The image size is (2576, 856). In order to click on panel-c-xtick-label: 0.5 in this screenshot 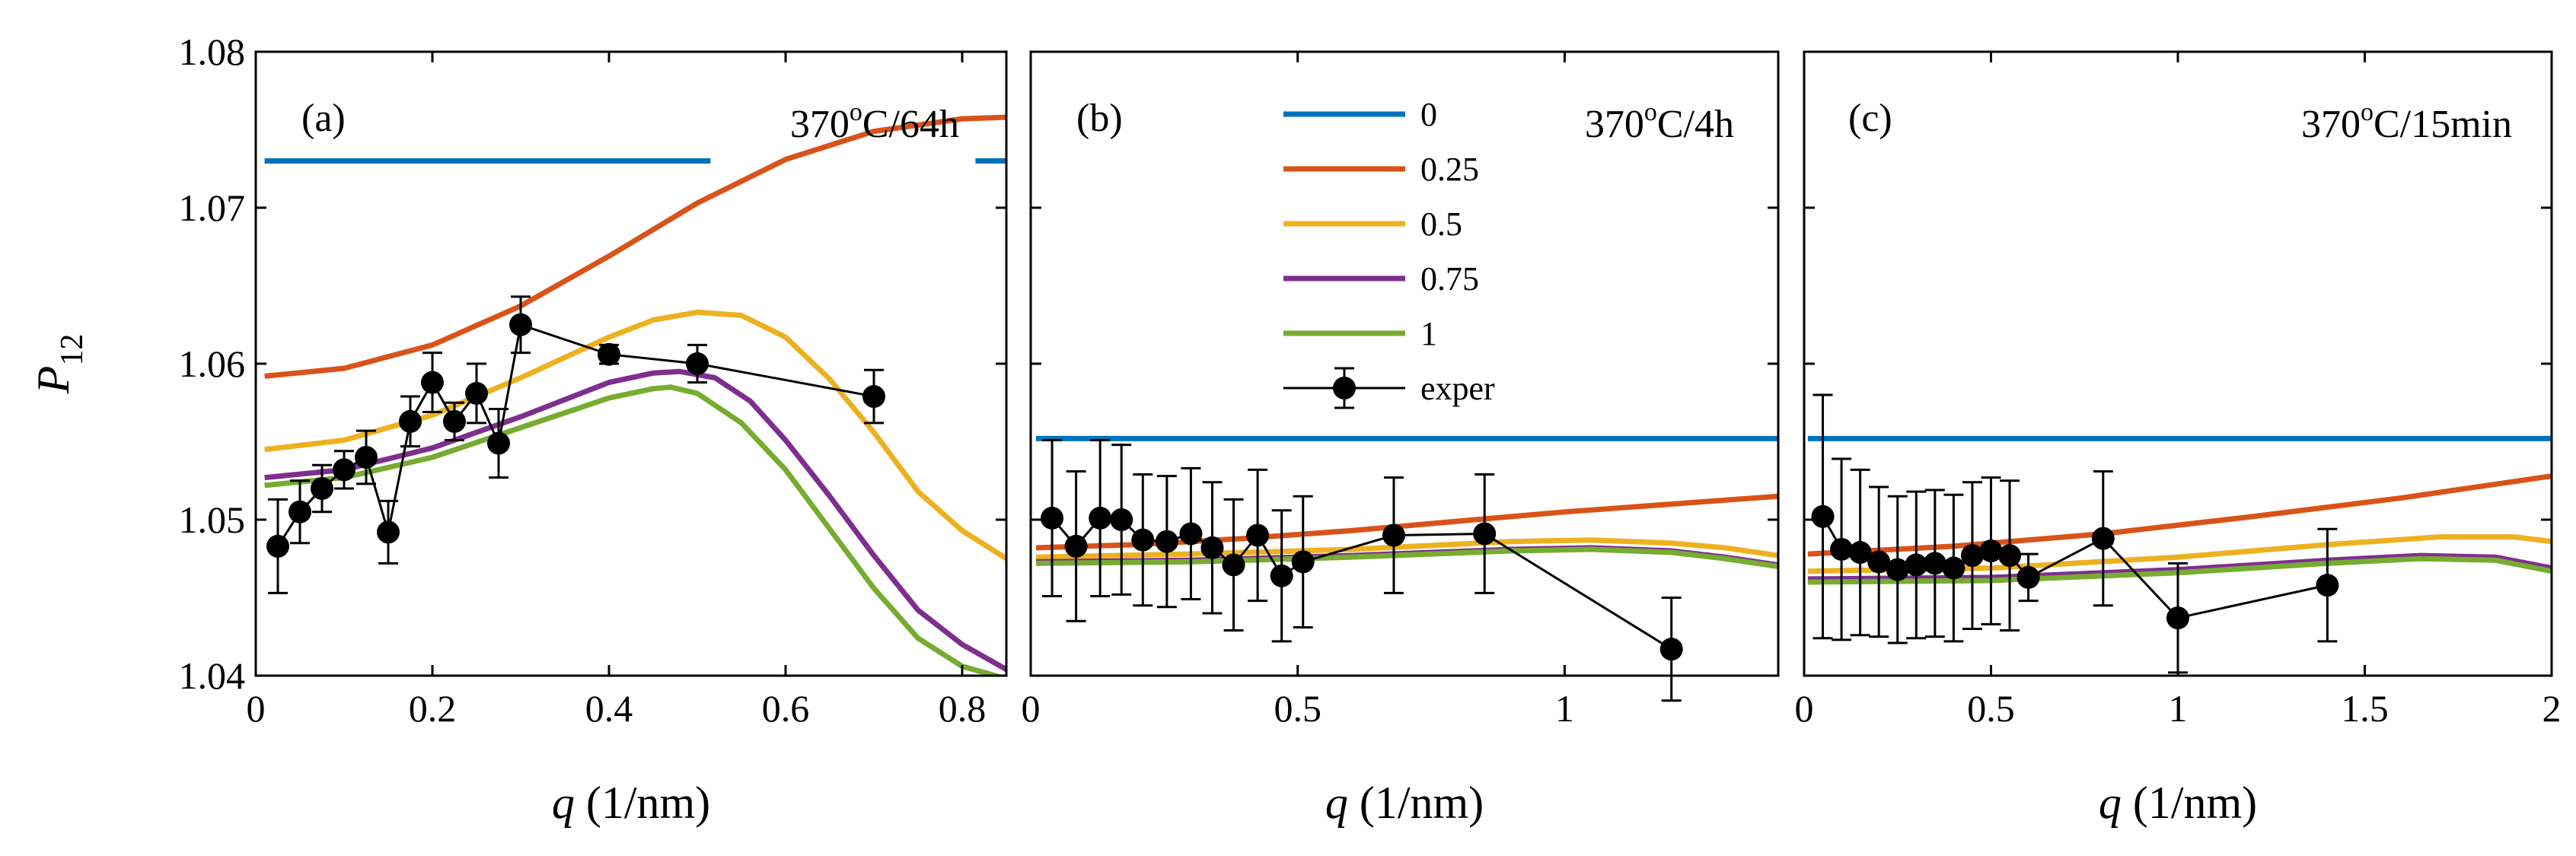, I will do `click(1991, 708)`.